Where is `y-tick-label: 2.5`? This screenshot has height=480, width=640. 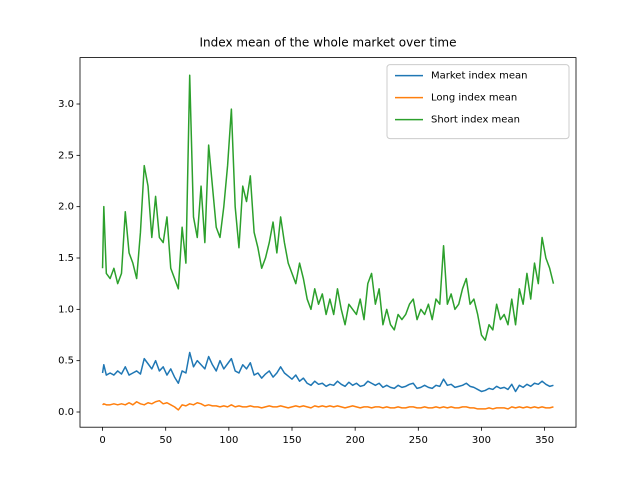 y-tick-label: 2.5 is located at coordinates (66, 155).